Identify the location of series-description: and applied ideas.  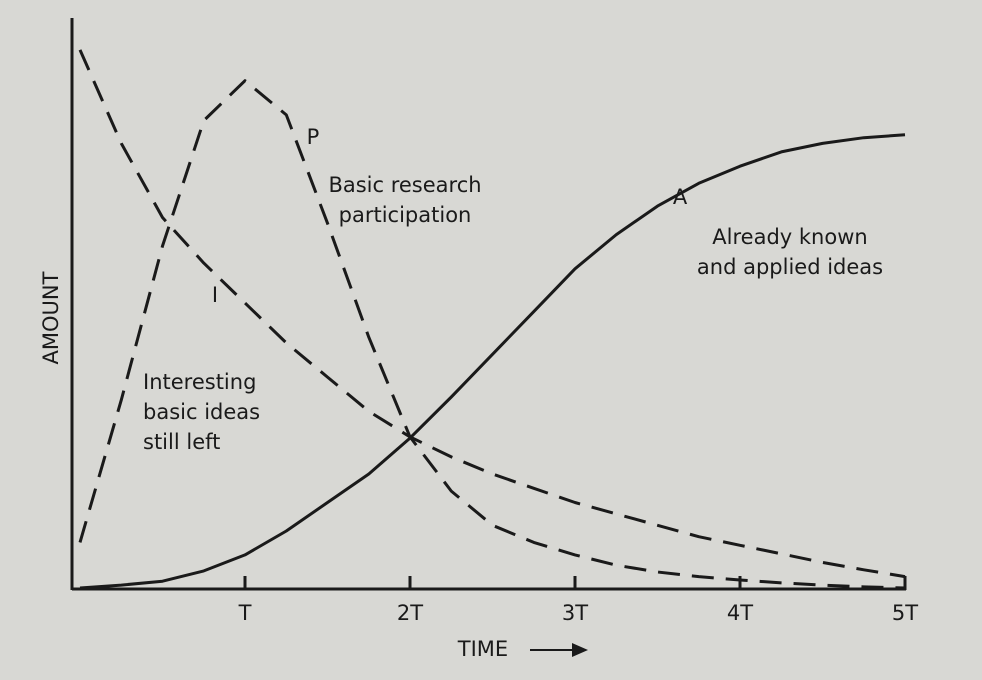
(790, 267).